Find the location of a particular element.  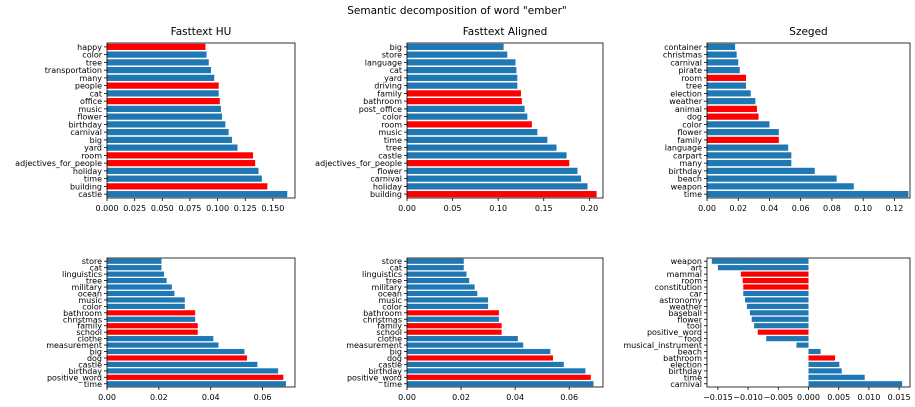

x-tick-label: 0.20 is located at coordinates (589, 208).